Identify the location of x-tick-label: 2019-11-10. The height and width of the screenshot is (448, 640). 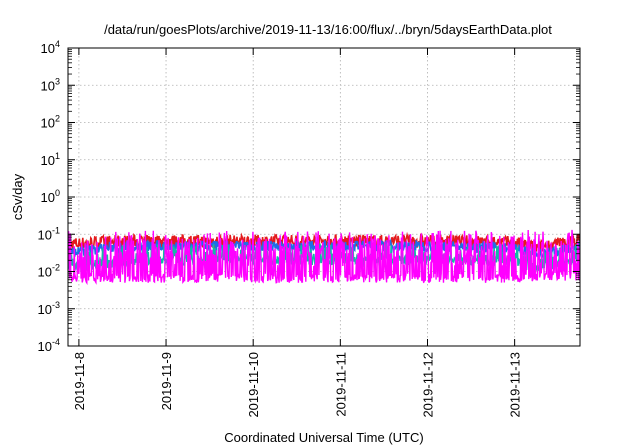
(253, 385).